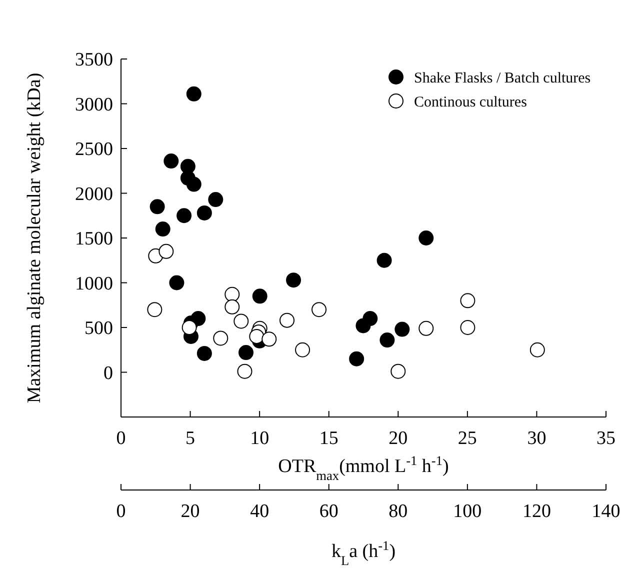 This screenshot has height=570, width=632. Describe the element at coordinates (260, 438) in the screenshot. I see `x-tick-label: 10` at that location.